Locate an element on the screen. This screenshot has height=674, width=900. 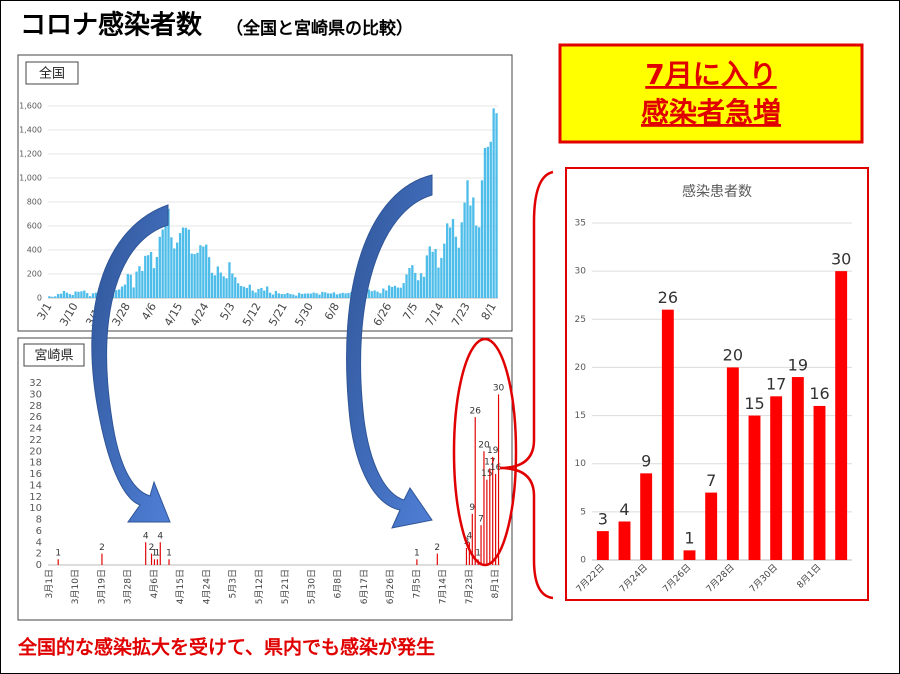
headline-line: 7月に入り is located at coordinates (710, 74).